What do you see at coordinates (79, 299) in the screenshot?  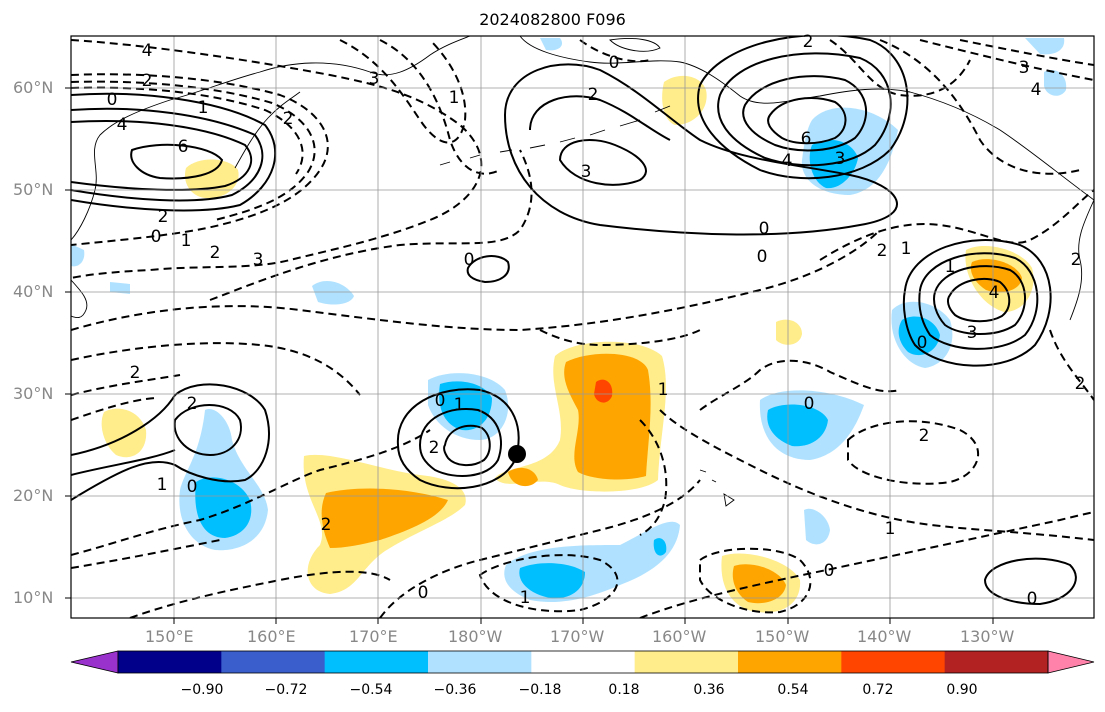 I see `coastline-japan` at bounding box center [79, 299].